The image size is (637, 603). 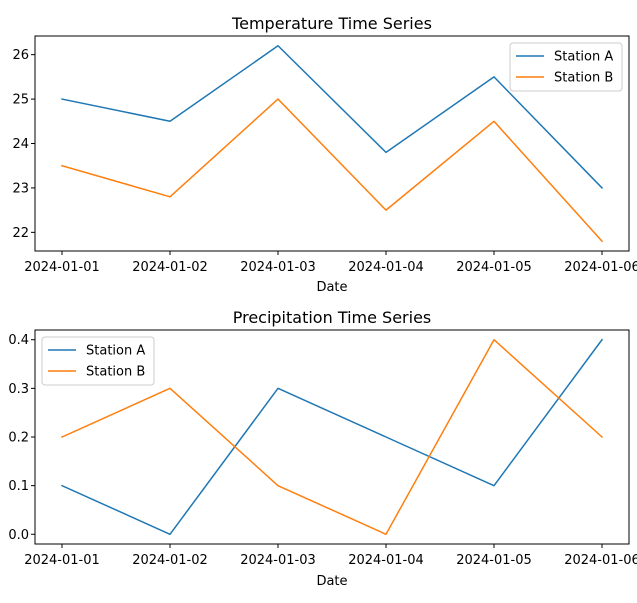 What do you see at coordinates (18, 340) in the screenshot?
I see `y-tick-label: 0.4` at bounding box center [18, 340].